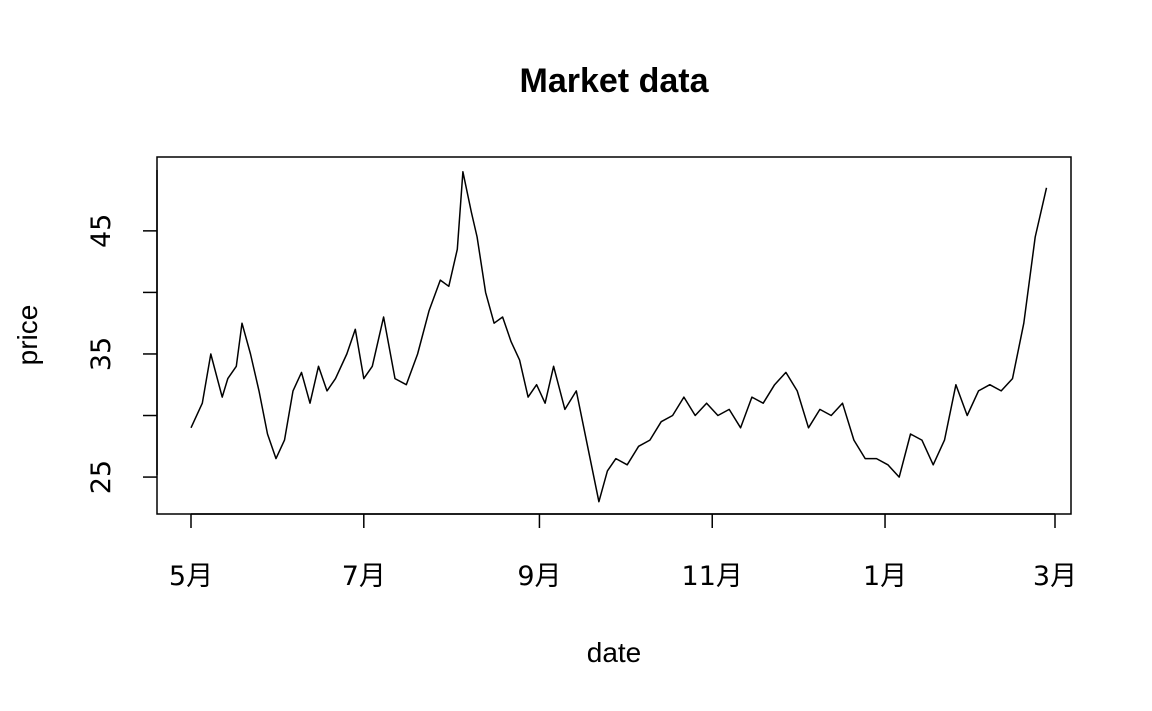 The height and width of the screenshot is (711, 1152). Describe the element at coordinates (101, 354) in the screenshot. I see `y-tick-label: 35` at that location.